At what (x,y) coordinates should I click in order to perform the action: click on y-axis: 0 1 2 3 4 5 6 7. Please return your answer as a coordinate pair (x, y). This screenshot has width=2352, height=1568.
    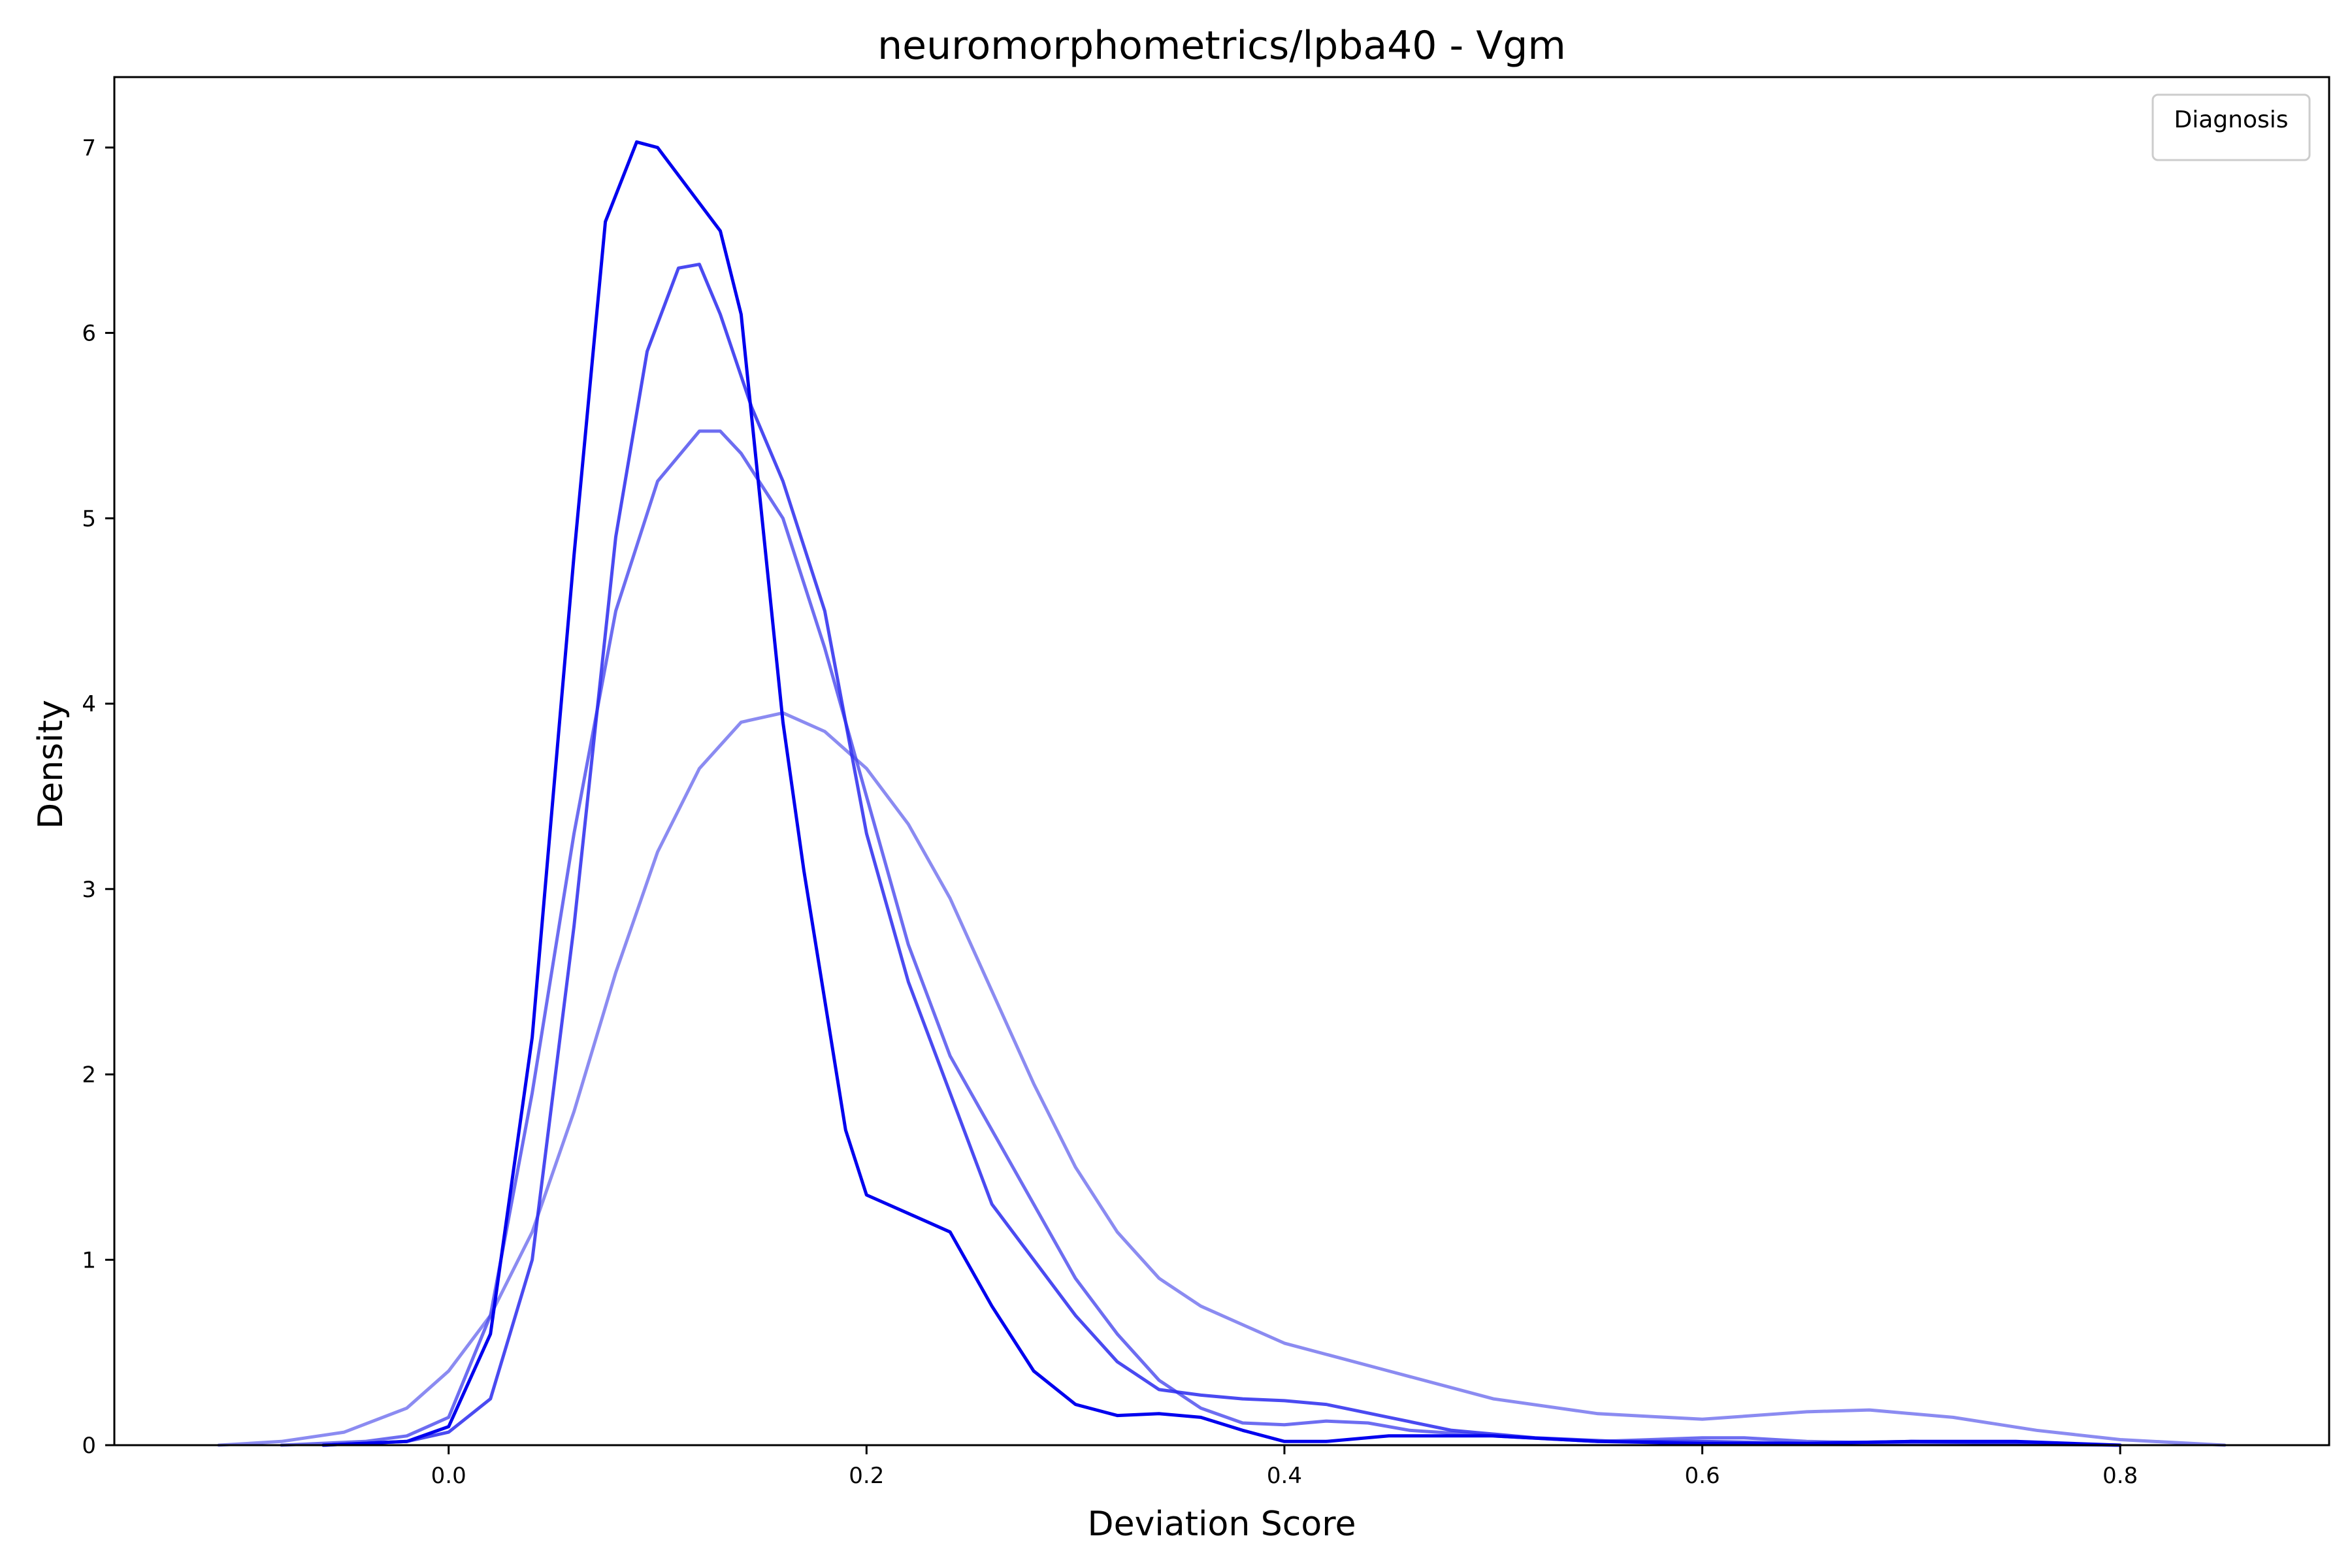
    Looking at the image, I should click on (98, 797).